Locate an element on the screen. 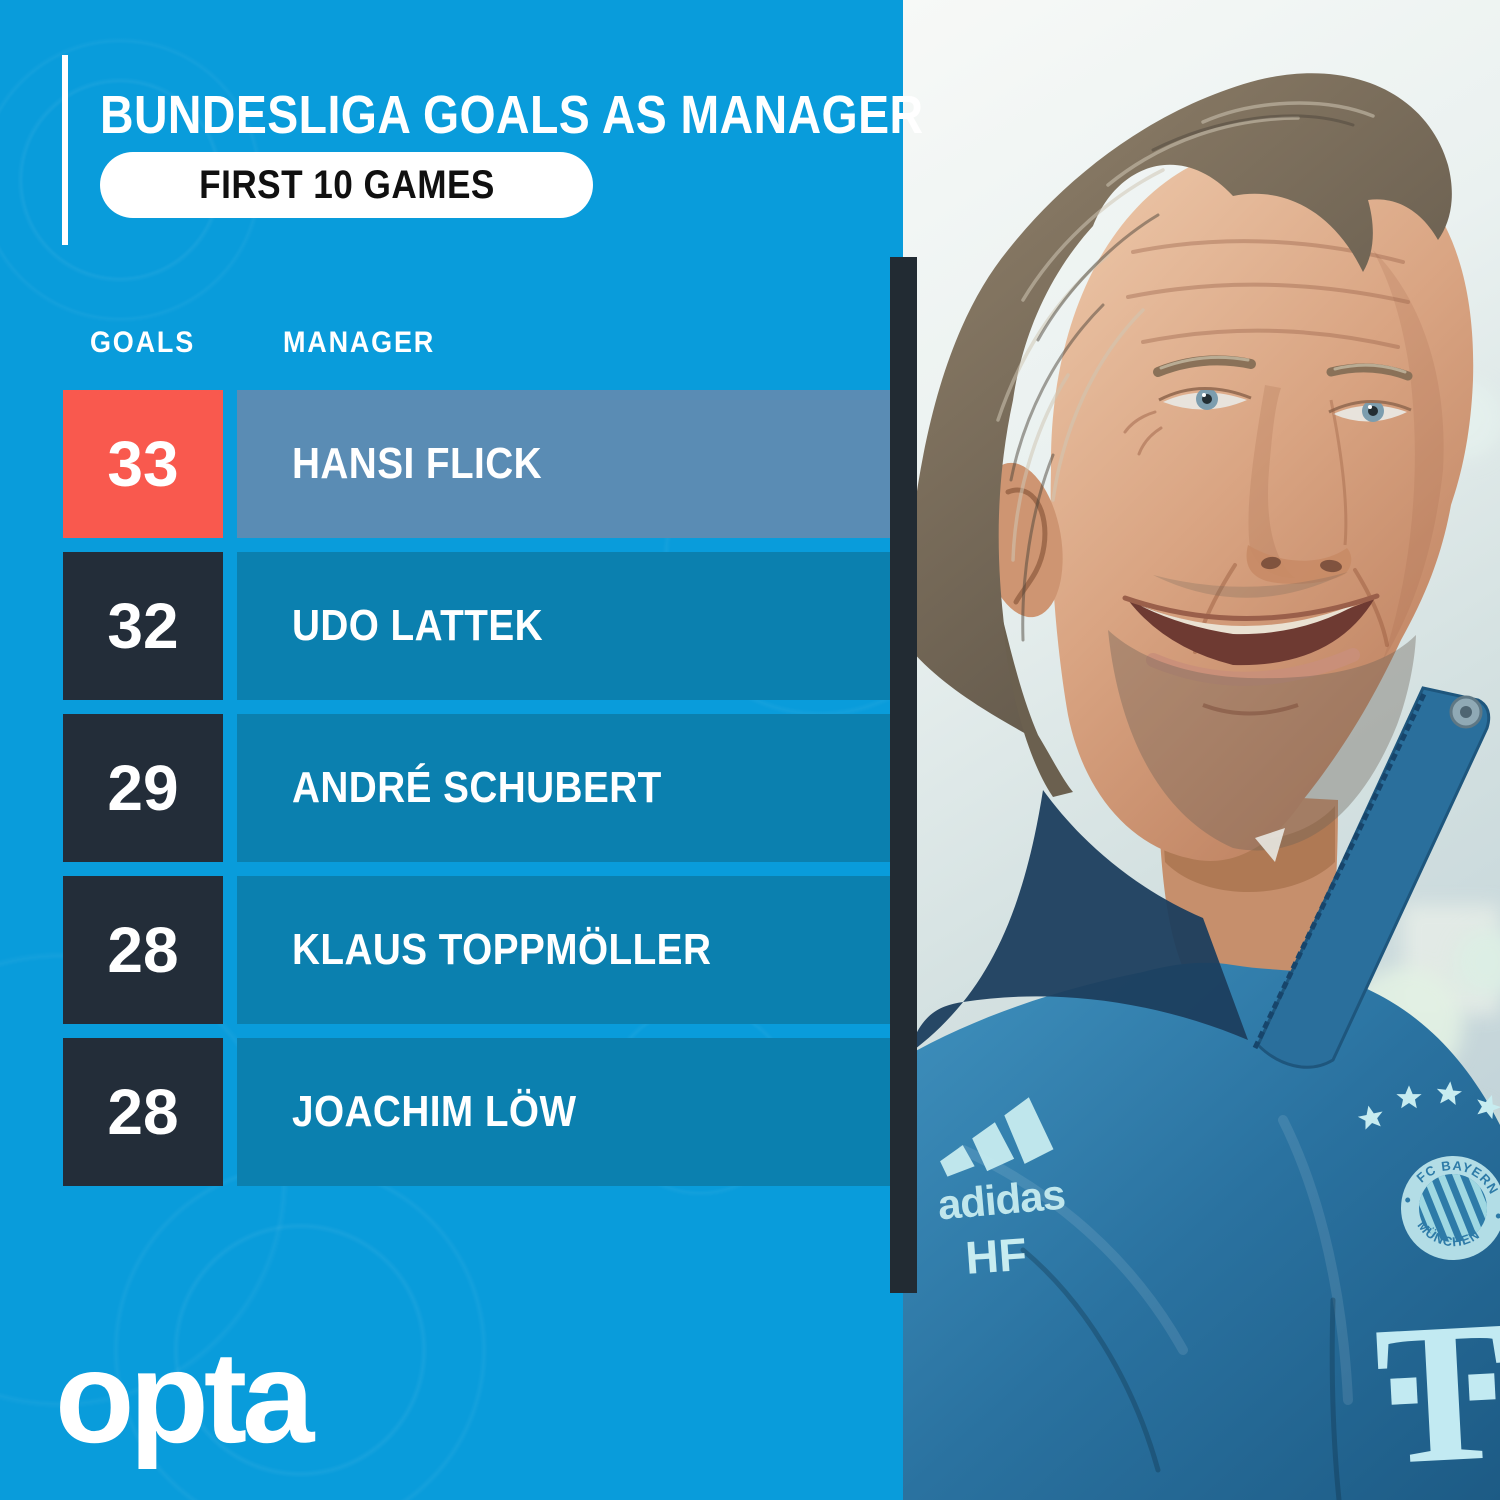 The height and width of the screenshot is (1500, 1500). nose is located at coordinates (1299, 484).